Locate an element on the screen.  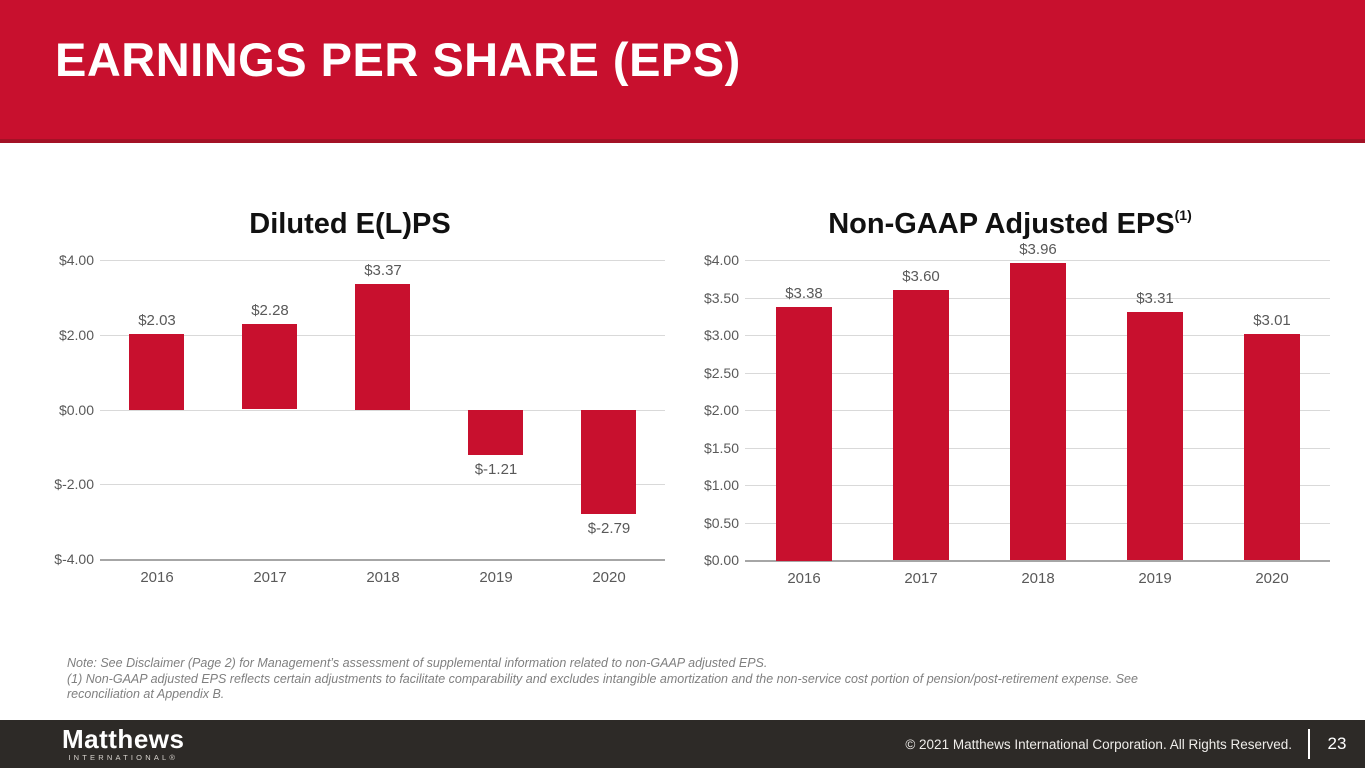
bar-value-label: $3.60 is located at coordinates (921, 276).